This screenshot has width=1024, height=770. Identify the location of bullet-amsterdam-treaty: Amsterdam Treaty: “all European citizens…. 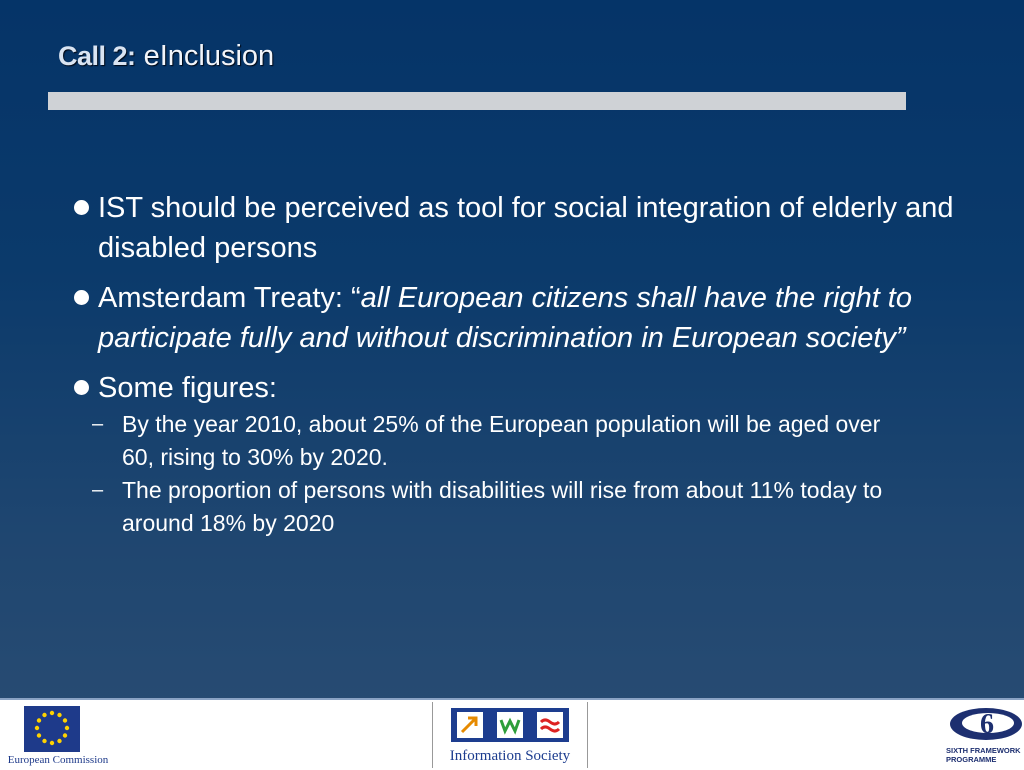
(519, 318).